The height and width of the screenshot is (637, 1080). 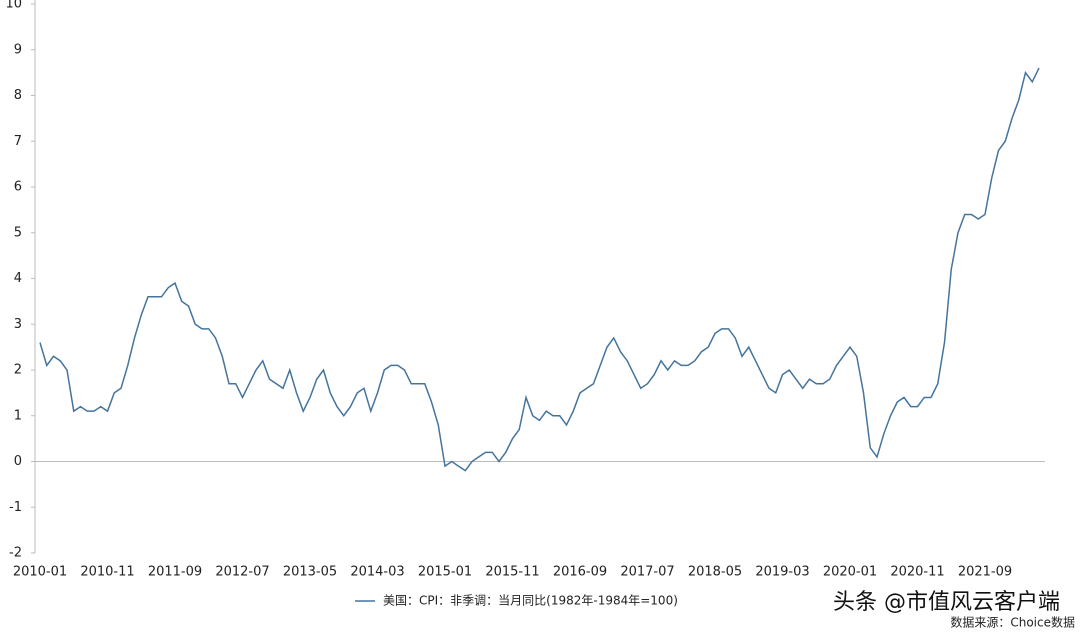 I want to click on x-tick-label: 2016-09, so click(x=580, y=572).